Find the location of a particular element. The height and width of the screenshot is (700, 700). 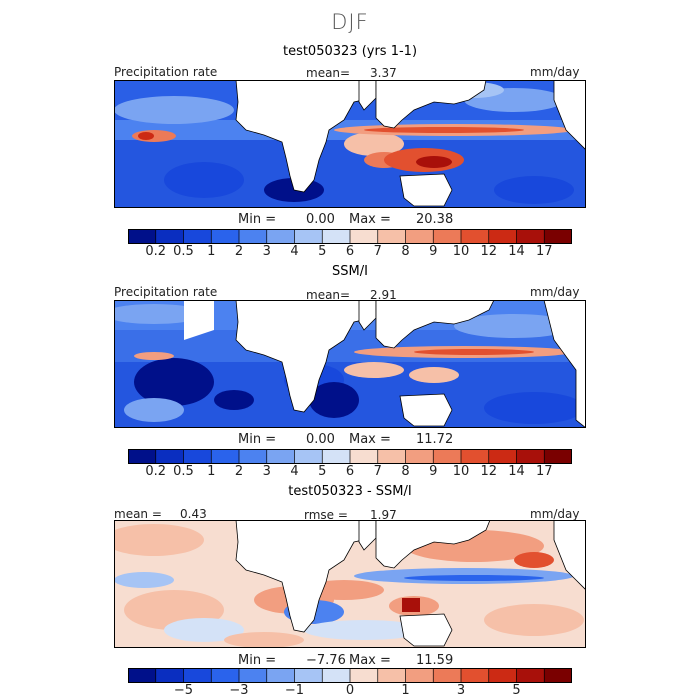

panel-2-max-label: Max = is located at coordinates (370, 439).